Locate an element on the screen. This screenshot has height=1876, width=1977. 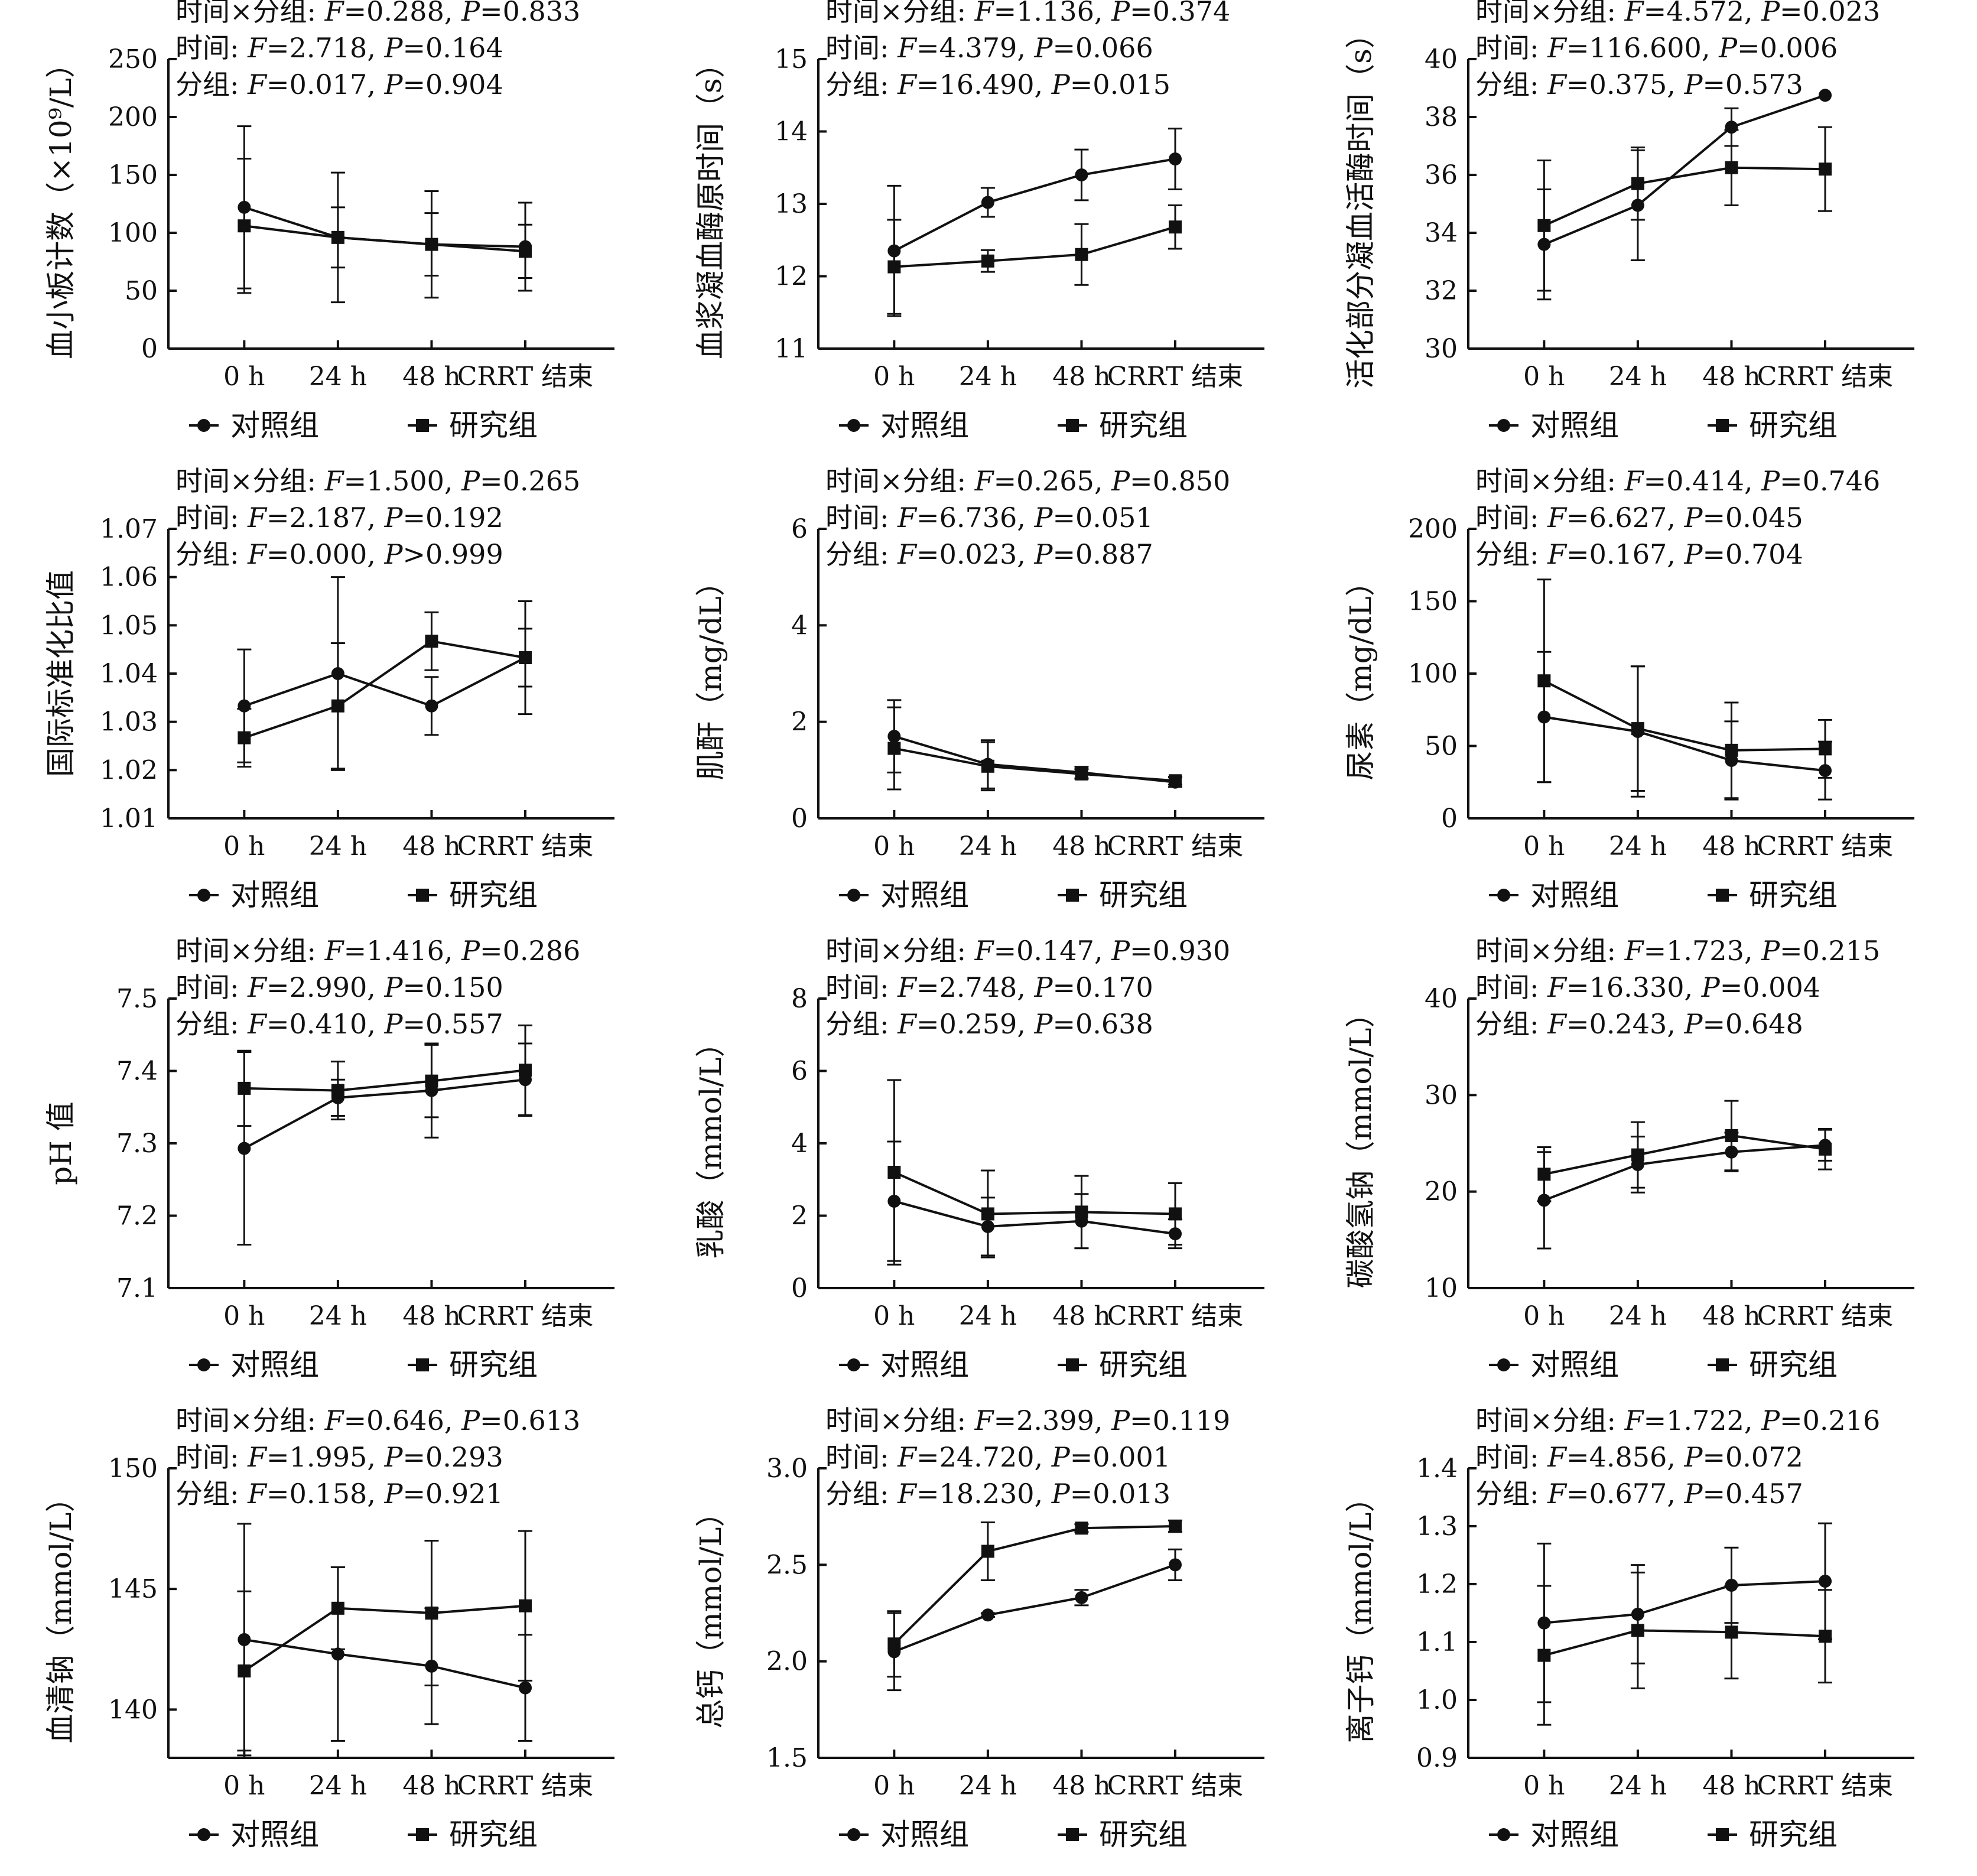
y-tick-label: 100 is located at coordinates (1433, 674).